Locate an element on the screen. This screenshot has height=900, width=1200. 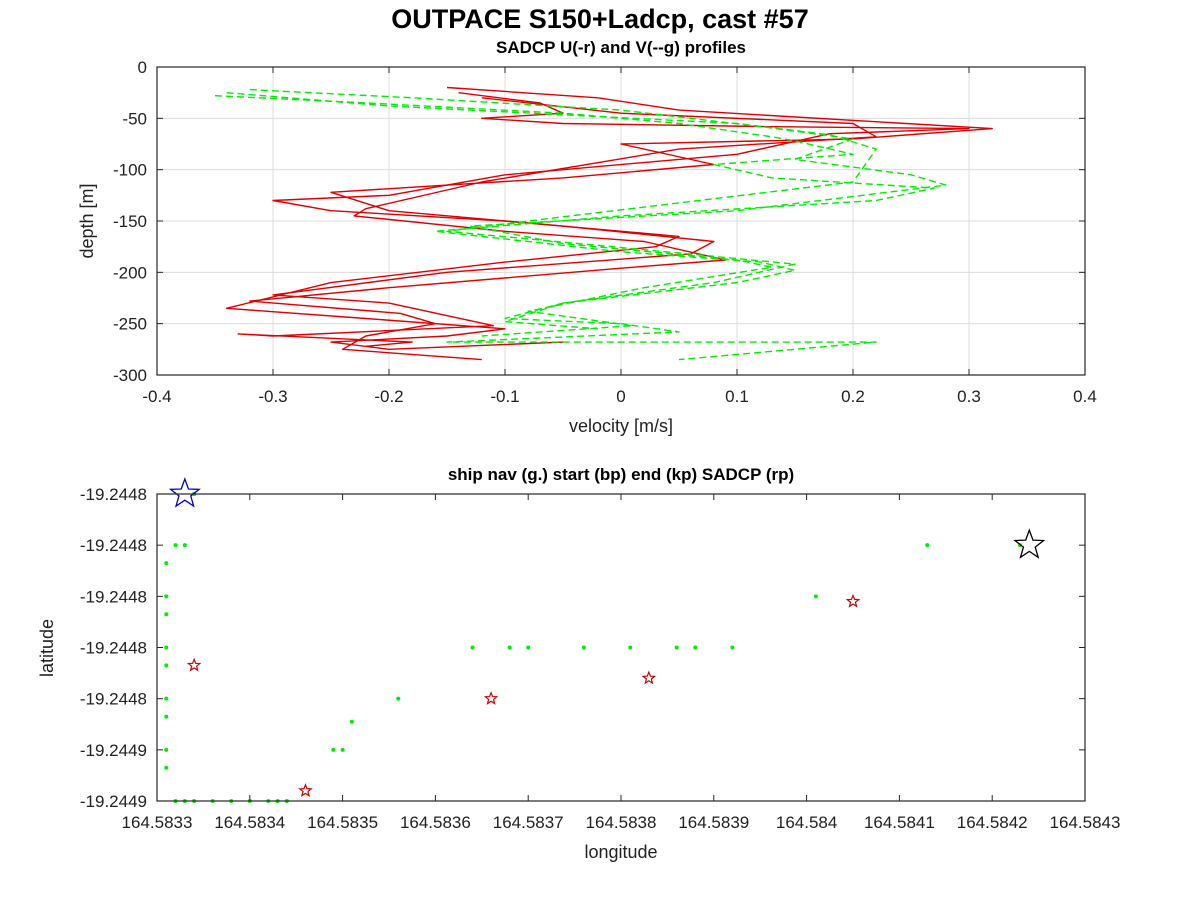
nav-x-tick-label: 164.5833 is located at coordinates (157, 822).